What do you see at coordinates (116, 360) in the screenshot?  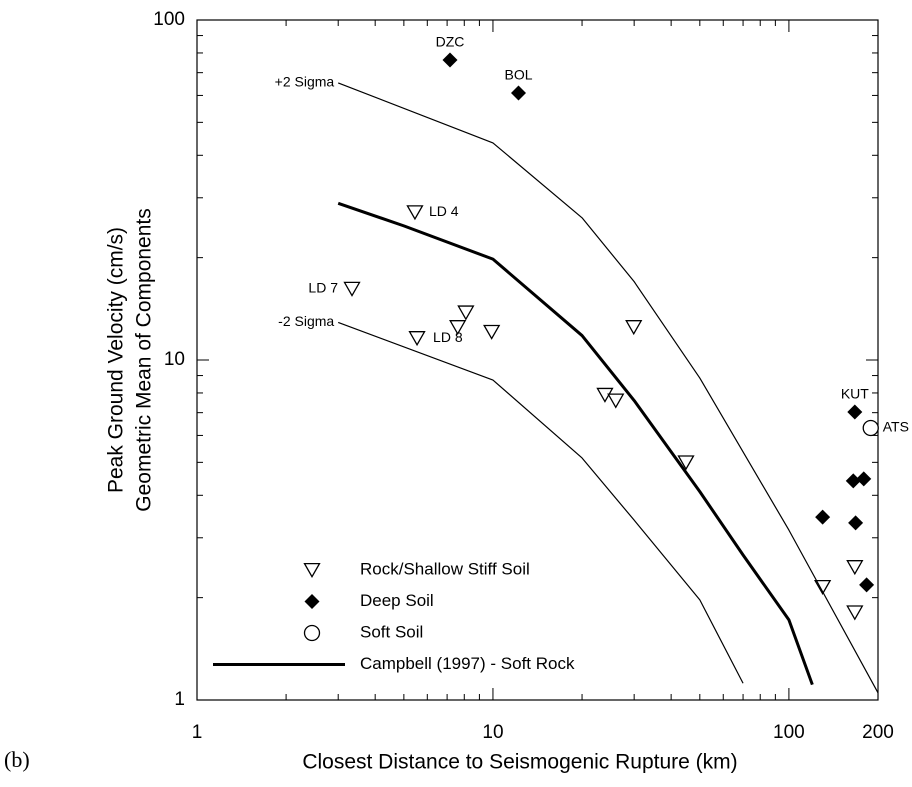 I see `y-axis-title: Peak Ground Velocity (cm/s)` at bounding box center [116, 360].